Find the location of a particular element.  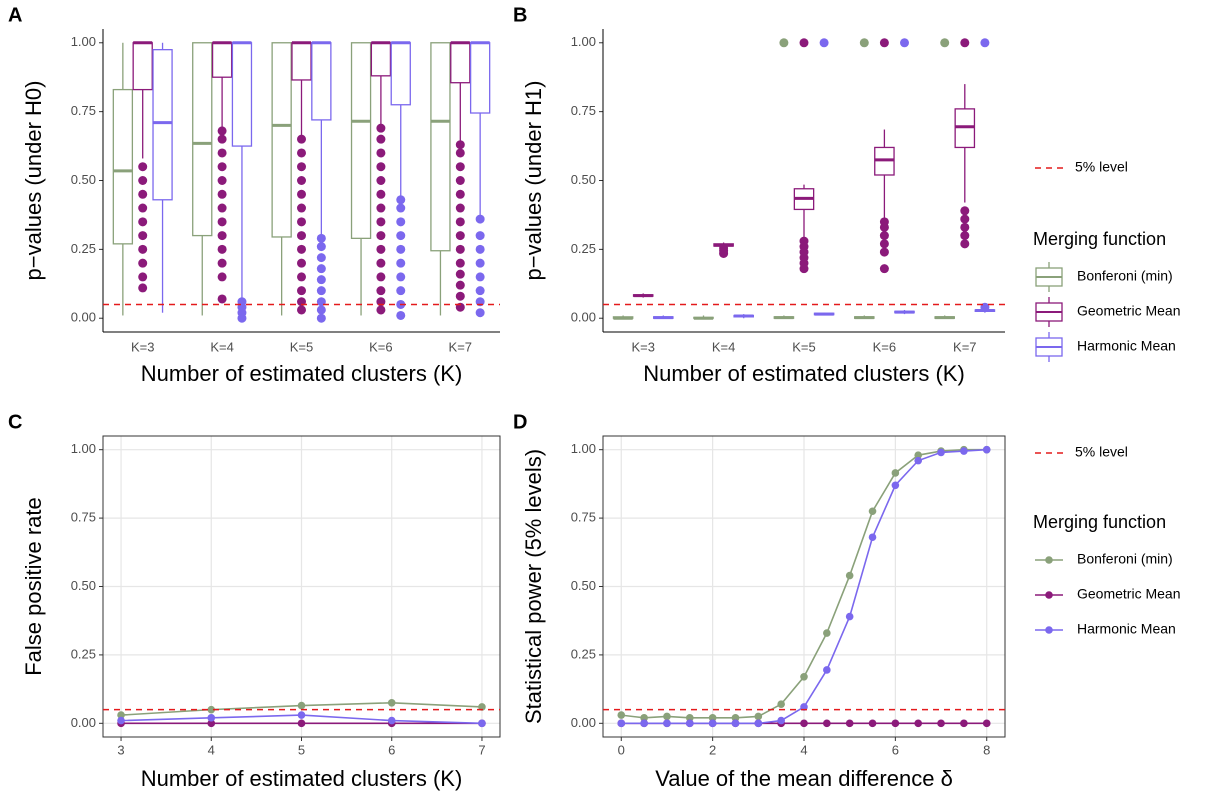

y-tick-label: 1.00 is located at coordinates (83, 448).